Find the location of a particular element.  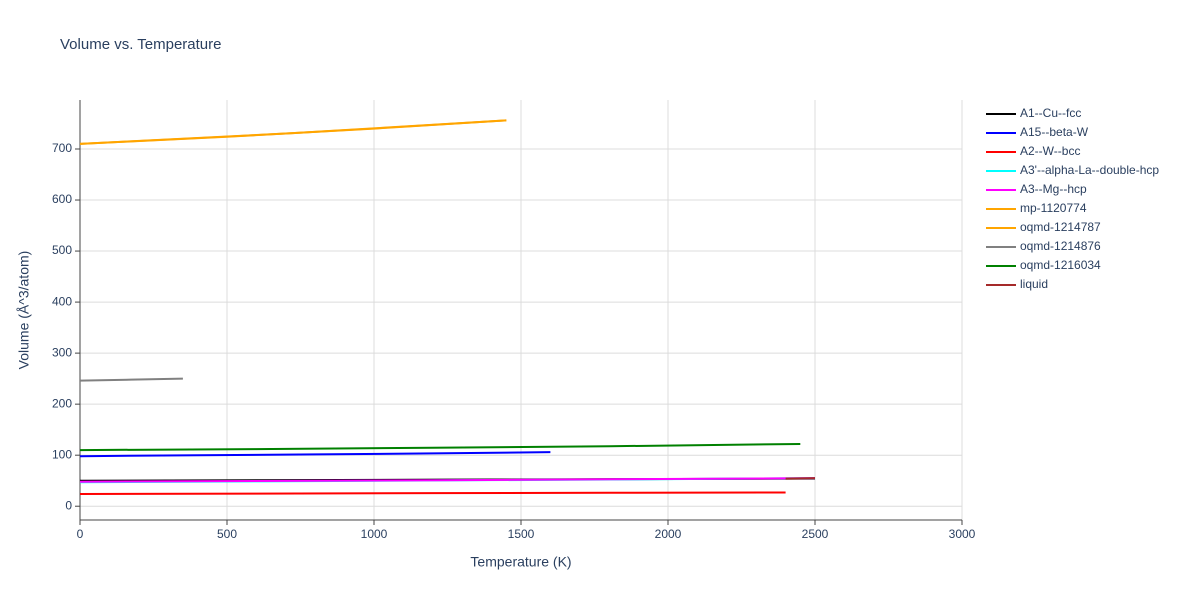

x-tick-label: 3000 is located at coordinates (962, 534).